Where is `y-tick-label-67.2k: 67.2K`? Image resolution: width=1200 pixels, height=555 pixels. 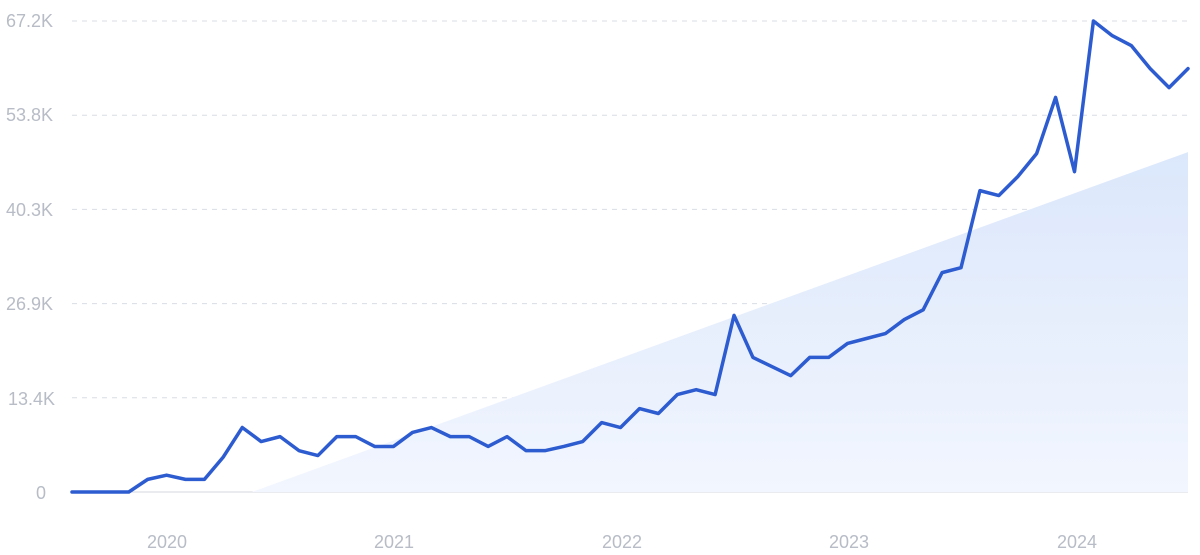 y-tick-label-67.2k: 67.2K is located at coordinates (29, 21).